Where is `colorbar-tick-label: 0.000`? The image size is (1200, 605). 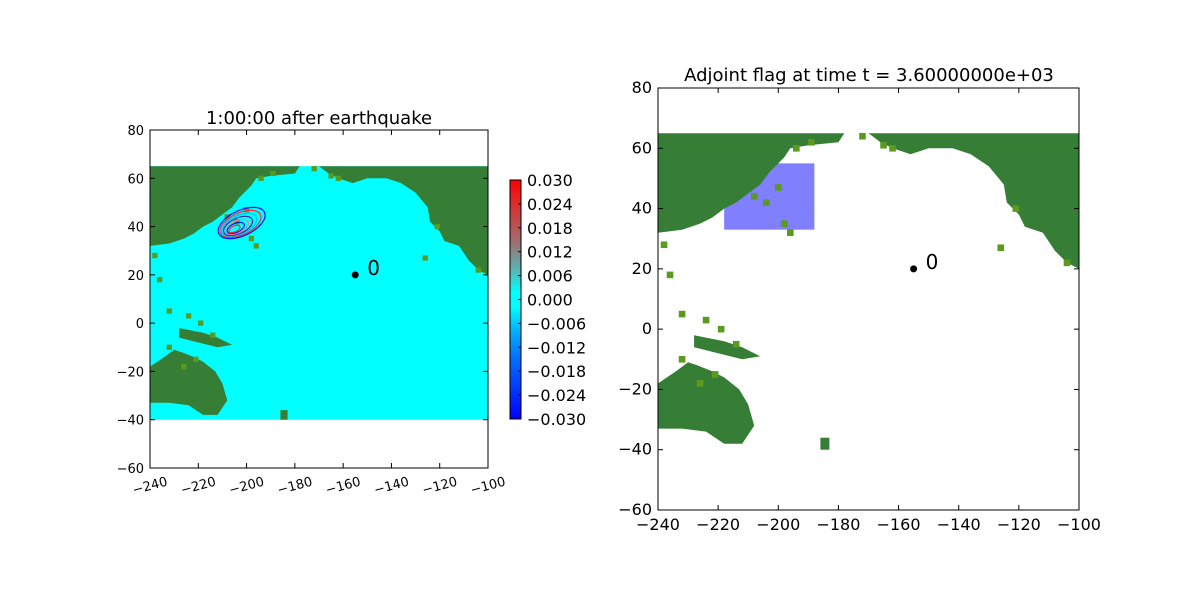 colorbar-tick-label: 0.000 is located at coordinates (550, 300).